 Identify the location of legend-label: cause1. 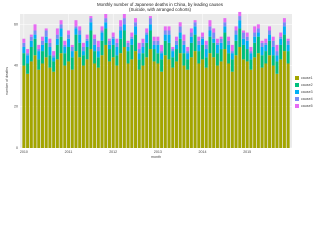
(307, 78).